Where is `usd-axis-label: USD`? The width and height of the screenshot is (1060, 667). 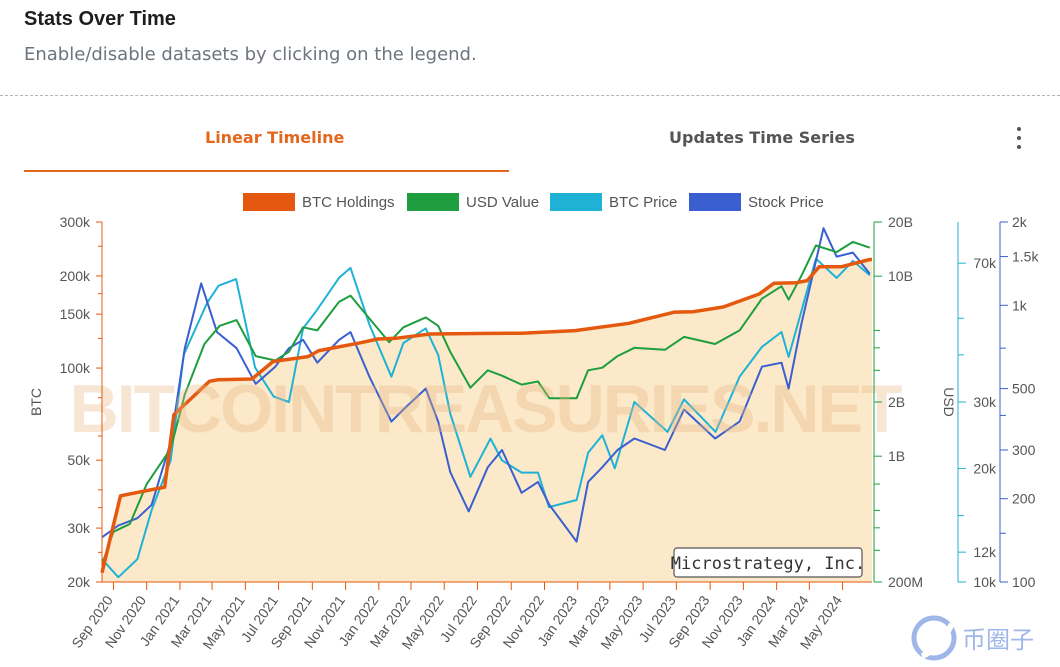 usd-axis-label: USD is located at coordinates (949, 402).